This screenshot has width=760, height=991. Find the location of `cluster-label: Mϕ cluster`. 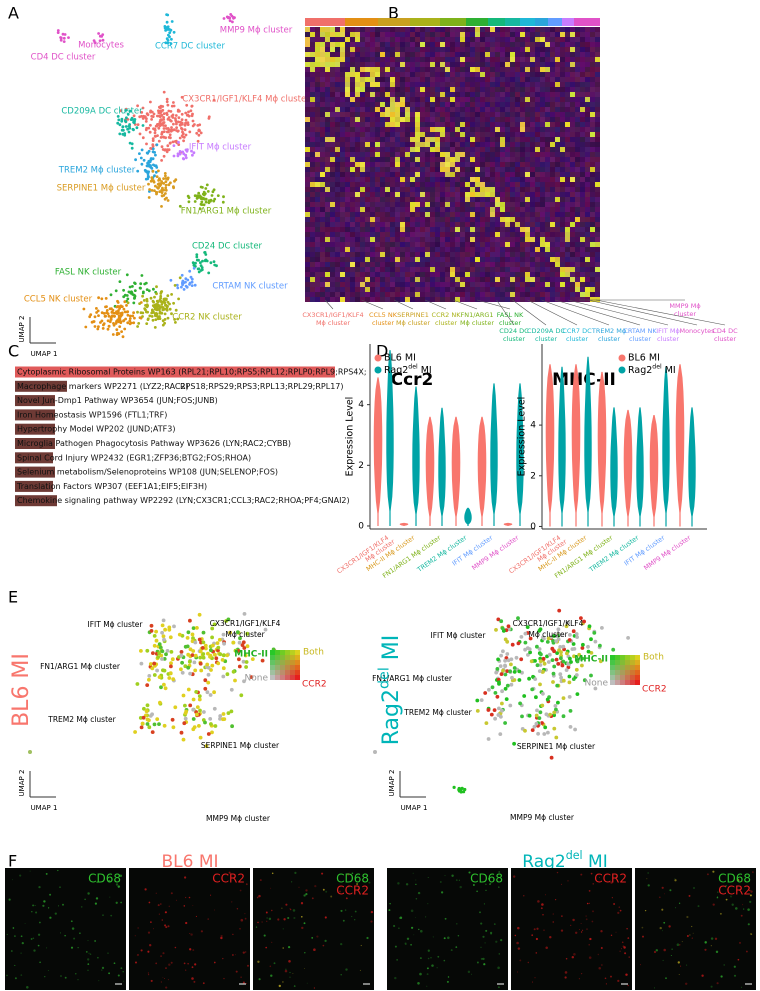

cluster-label: Mϕ cluster is located at coordinates (477, 323).